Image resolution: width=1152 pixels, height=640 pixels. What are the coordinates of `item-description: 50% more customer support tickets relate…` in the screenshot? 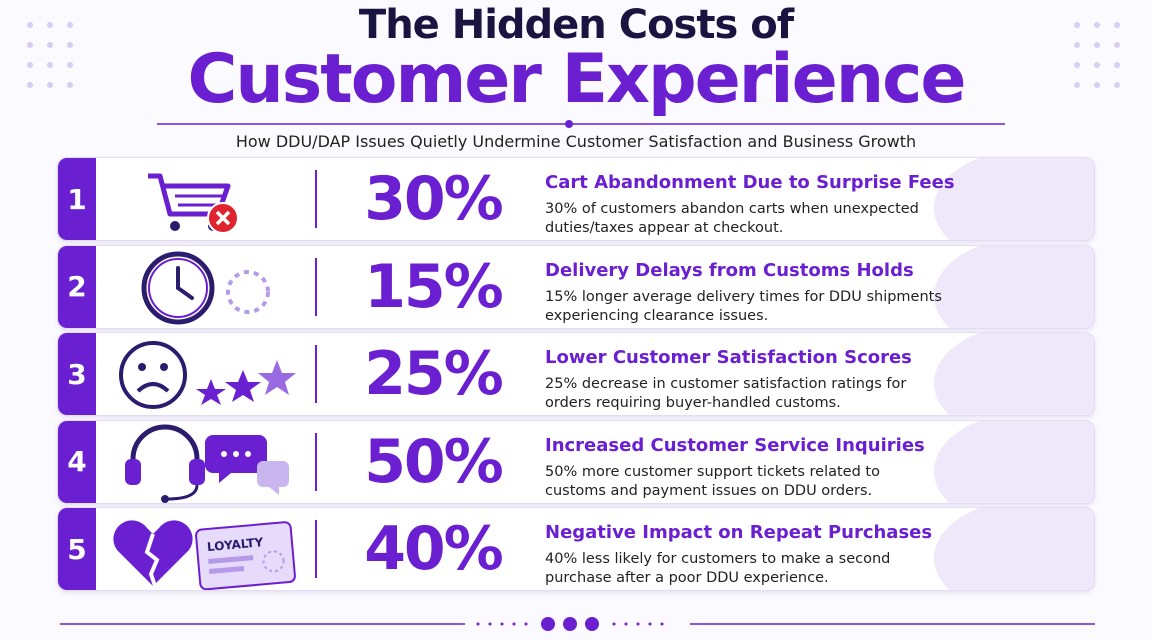 It's located at (712, 481).